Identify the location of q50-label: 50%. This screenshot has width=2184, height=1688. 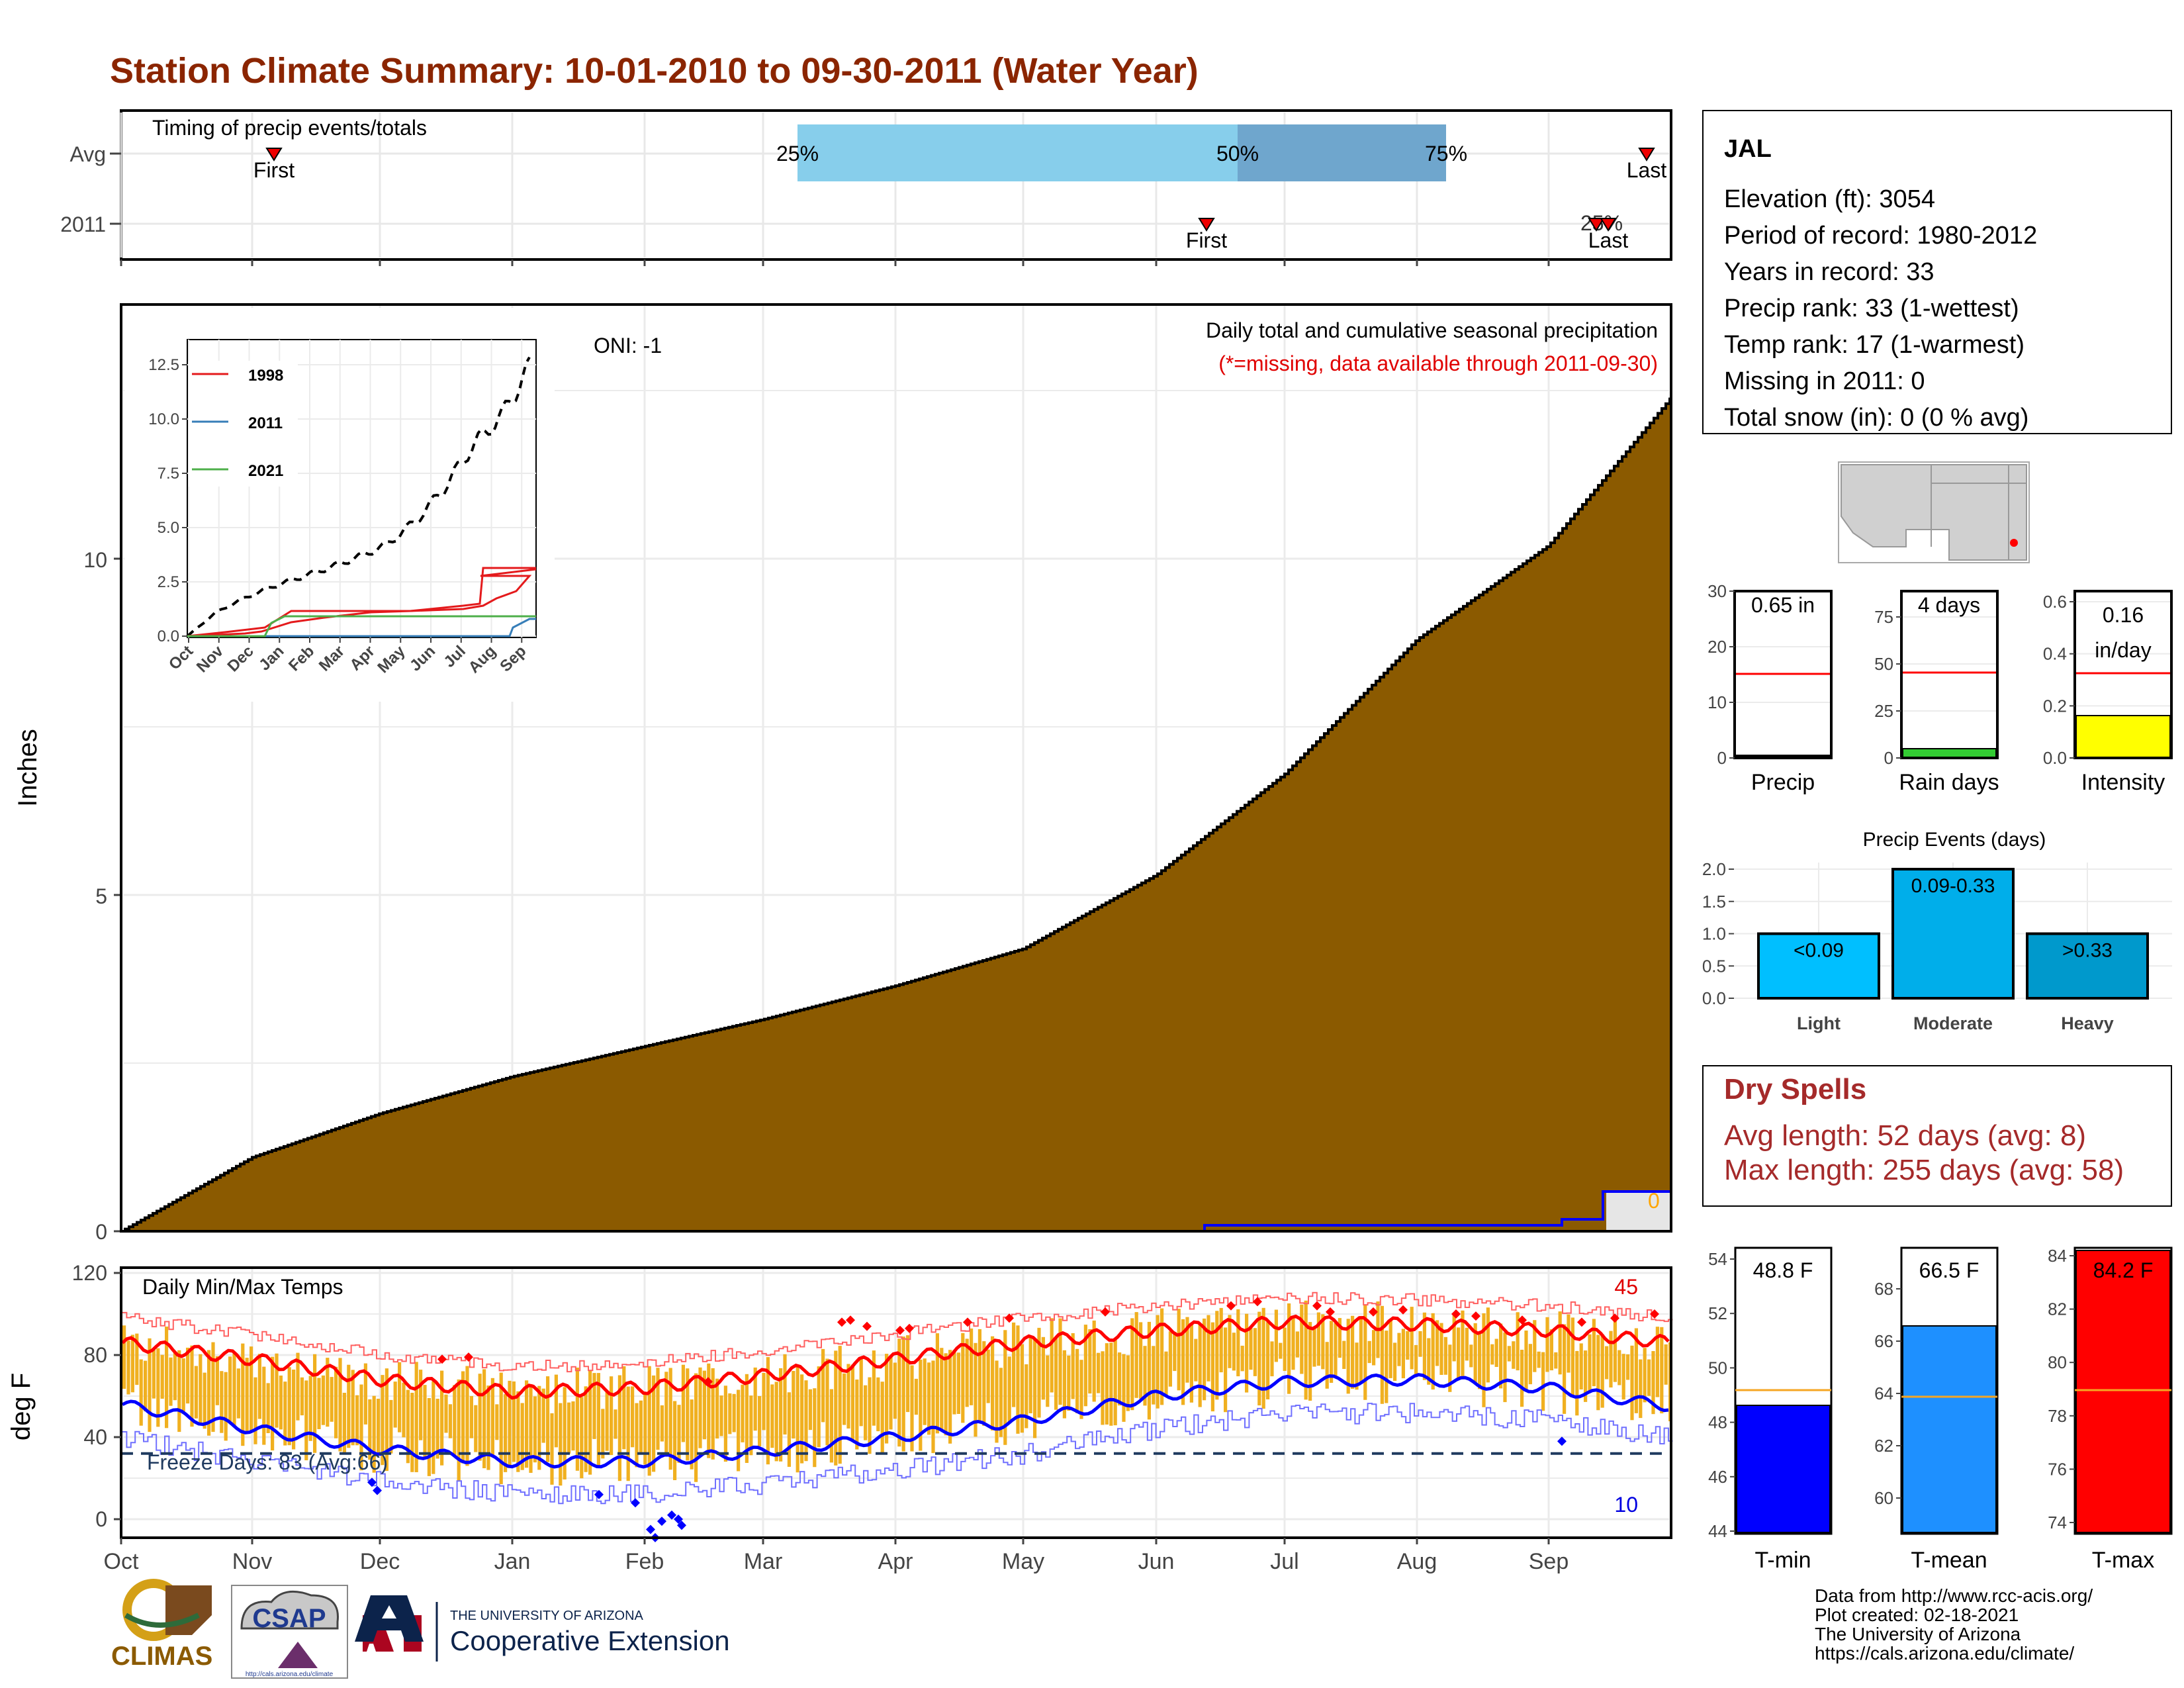
(1237, 153).